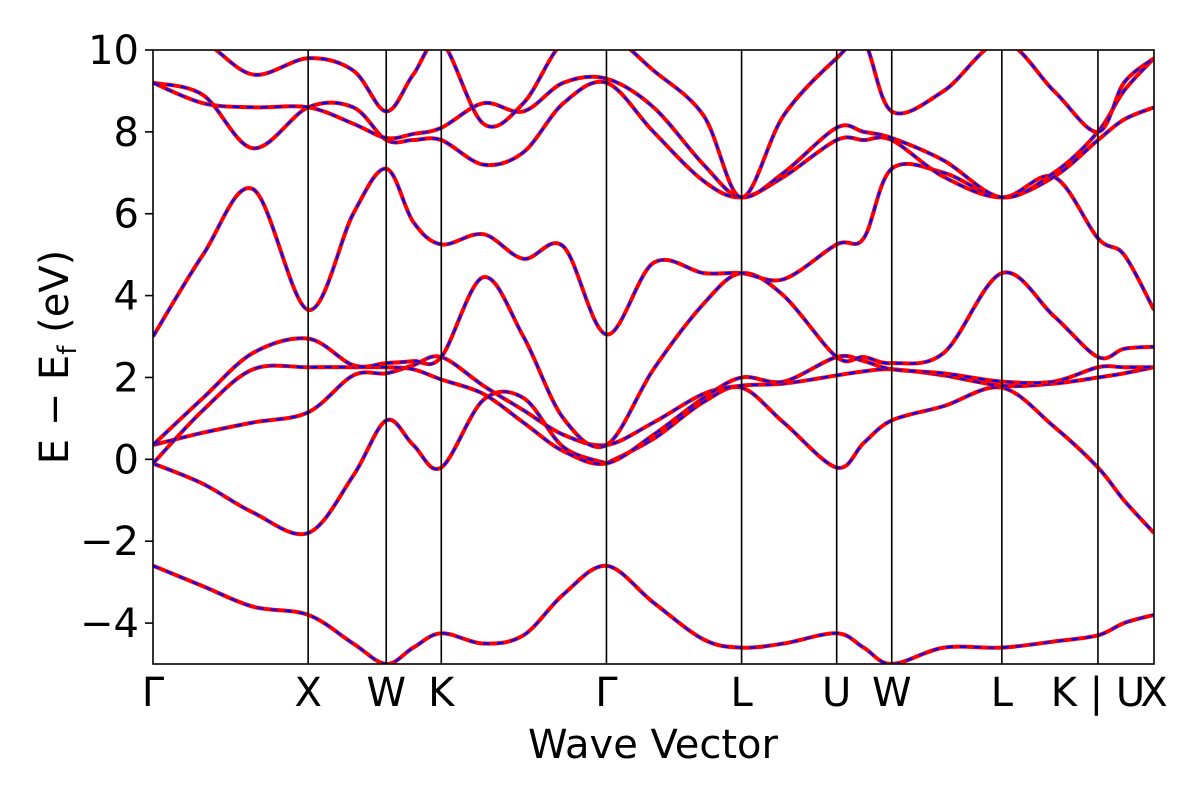 Image resolution: width=1200 pixels, height=800 pixels. What do you see at coordinates (126, 215) in the screenshot?
I see `y-tick-label: 6` at bounding box center [126, 215].